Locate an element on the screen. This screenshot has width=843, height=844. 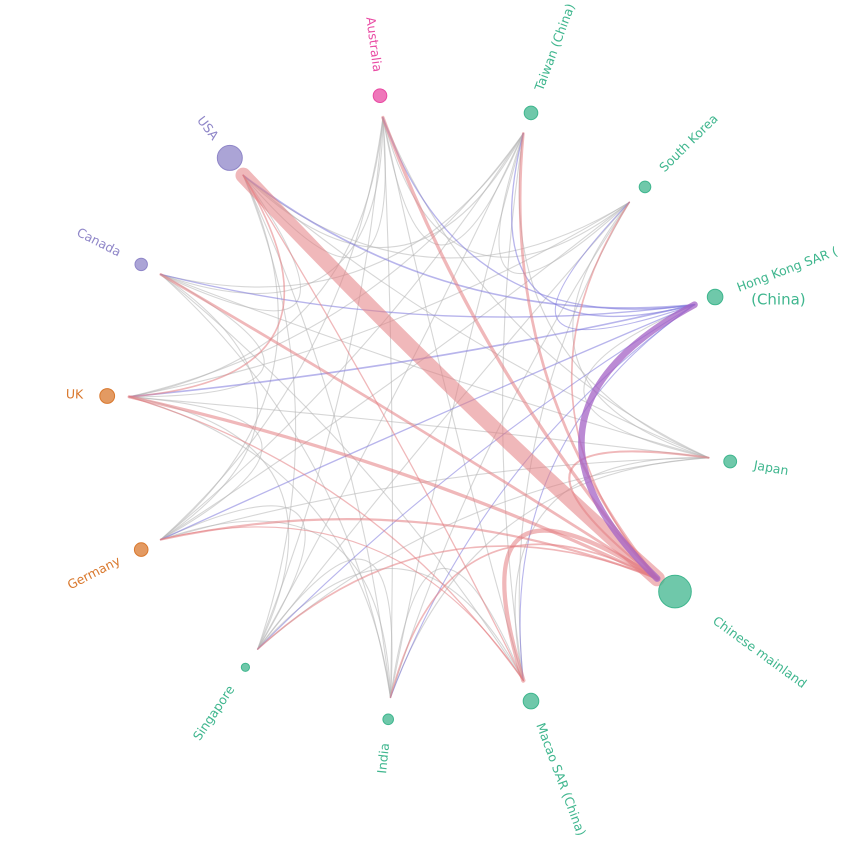
link-hong_kong-chinese_mainland is located at coordinates (638, 441).